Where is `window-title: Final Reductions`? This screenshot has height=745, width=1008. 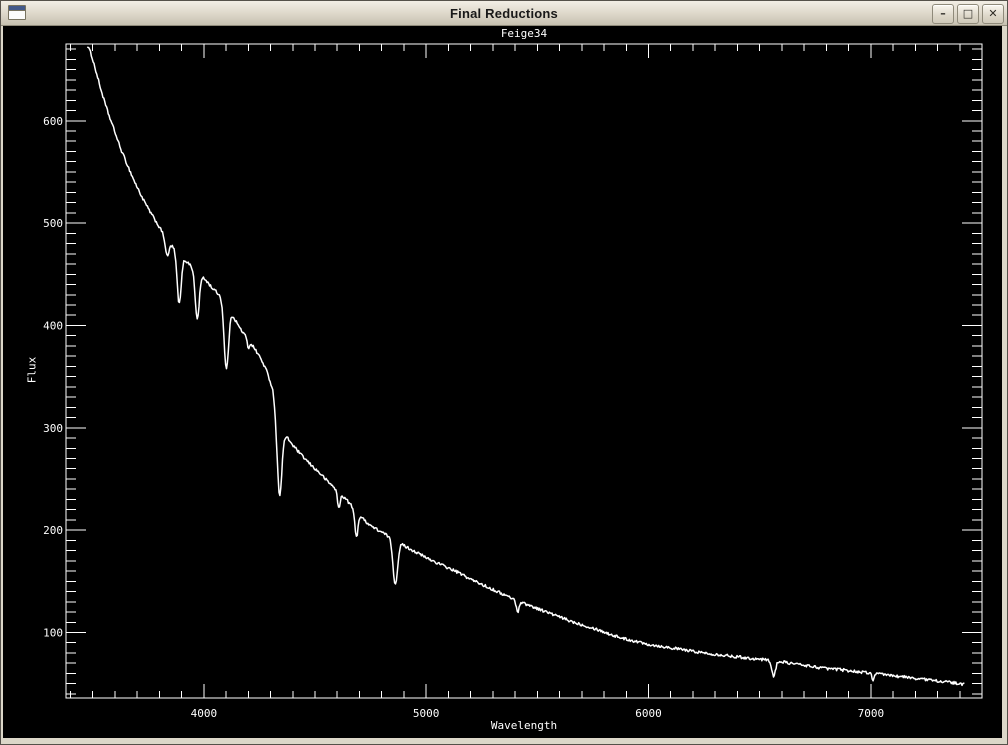
window-title: Final Reductions is located at coordinates (504, 13).